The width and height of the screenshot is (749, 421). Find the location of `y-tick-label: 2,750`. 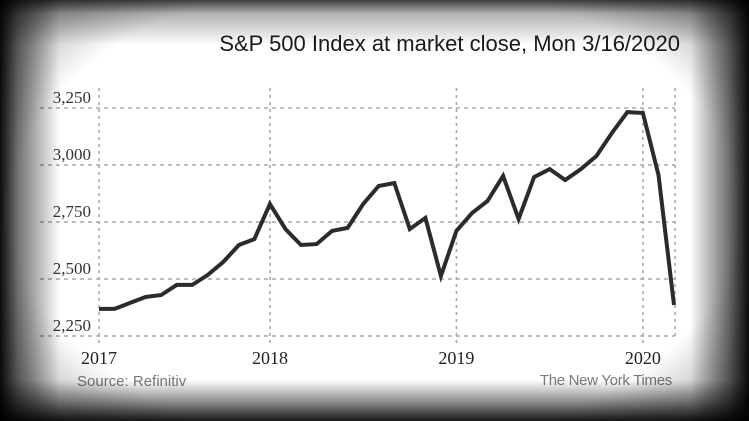

y-tick-label: 2,750 is located at coordinates (72, 211).